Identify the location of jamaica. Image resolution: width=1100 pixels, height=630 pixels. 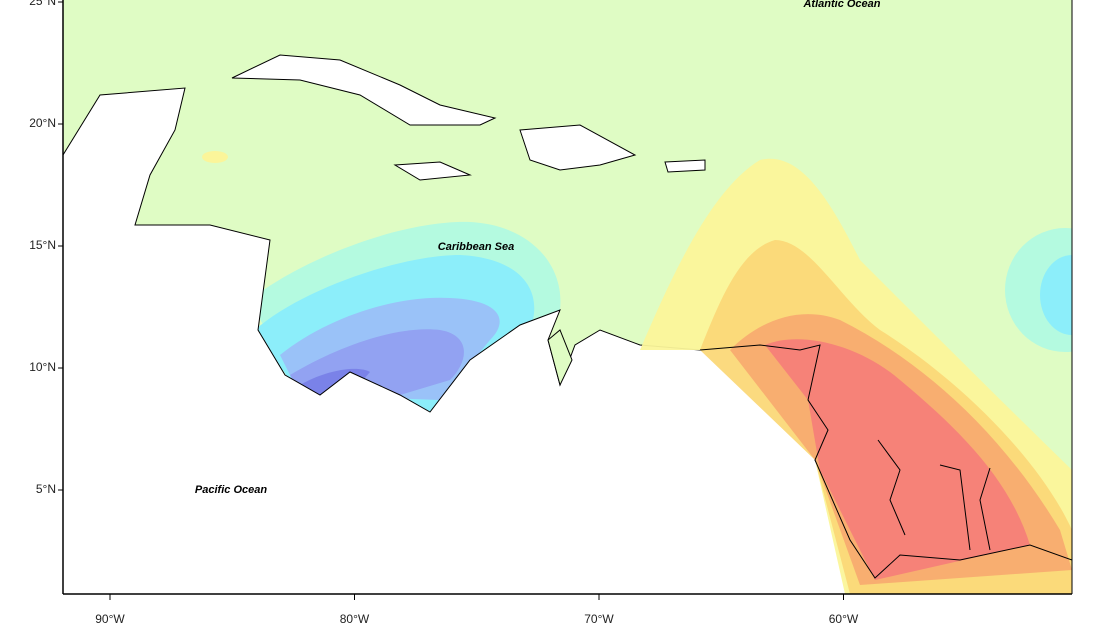
(432, 171).